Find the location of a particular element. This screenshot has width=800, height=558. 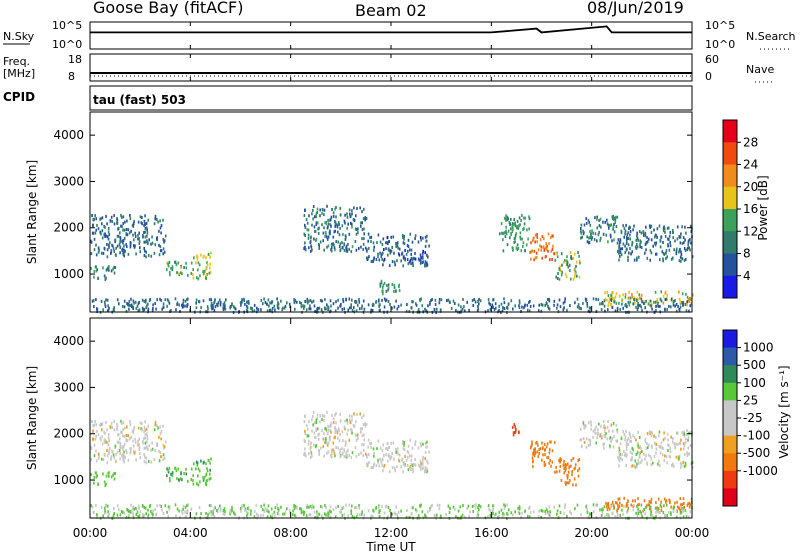

power-colorbar-tick-label: 24 is located at coordinates (750, 165).